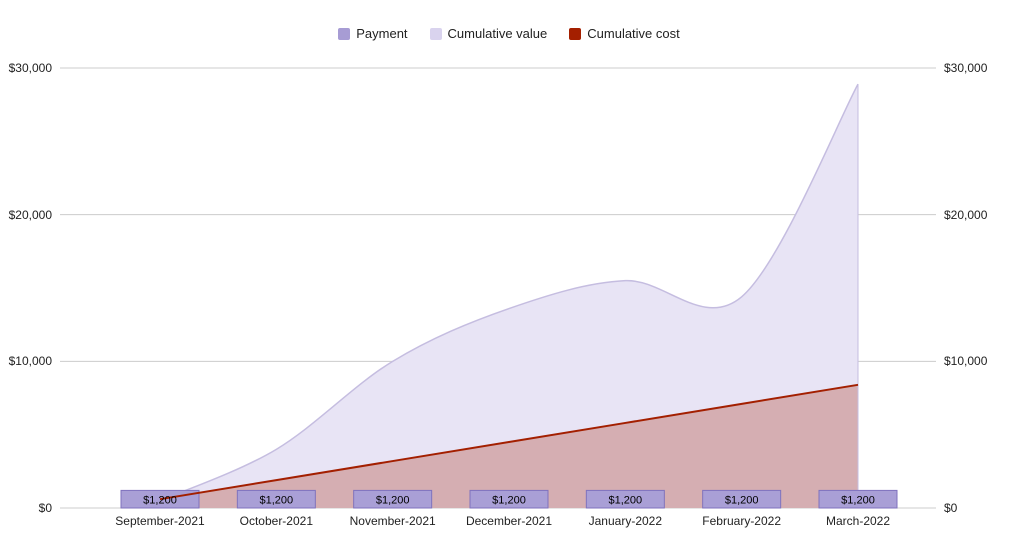 The image size is (1018, 559). Describe the element at coordinates (392, 521) in the screenshot. I see `x-axis-label: November-2021` at that location.